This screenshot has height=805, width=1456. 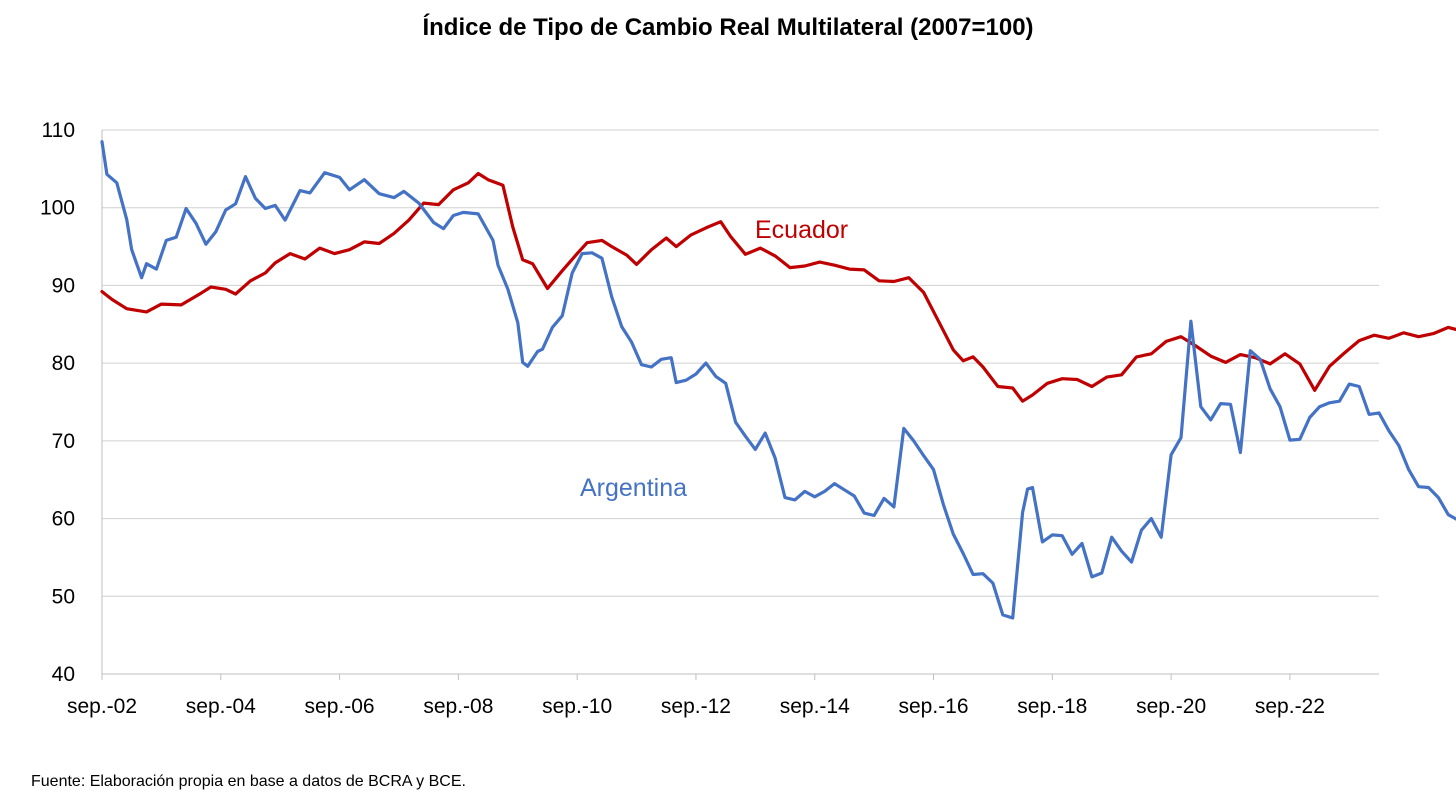 What do you see at coordinates (801, 230) in the screenshot?
I see `series-label-ecuador: Ecuador` at bounding box center [801, 230].